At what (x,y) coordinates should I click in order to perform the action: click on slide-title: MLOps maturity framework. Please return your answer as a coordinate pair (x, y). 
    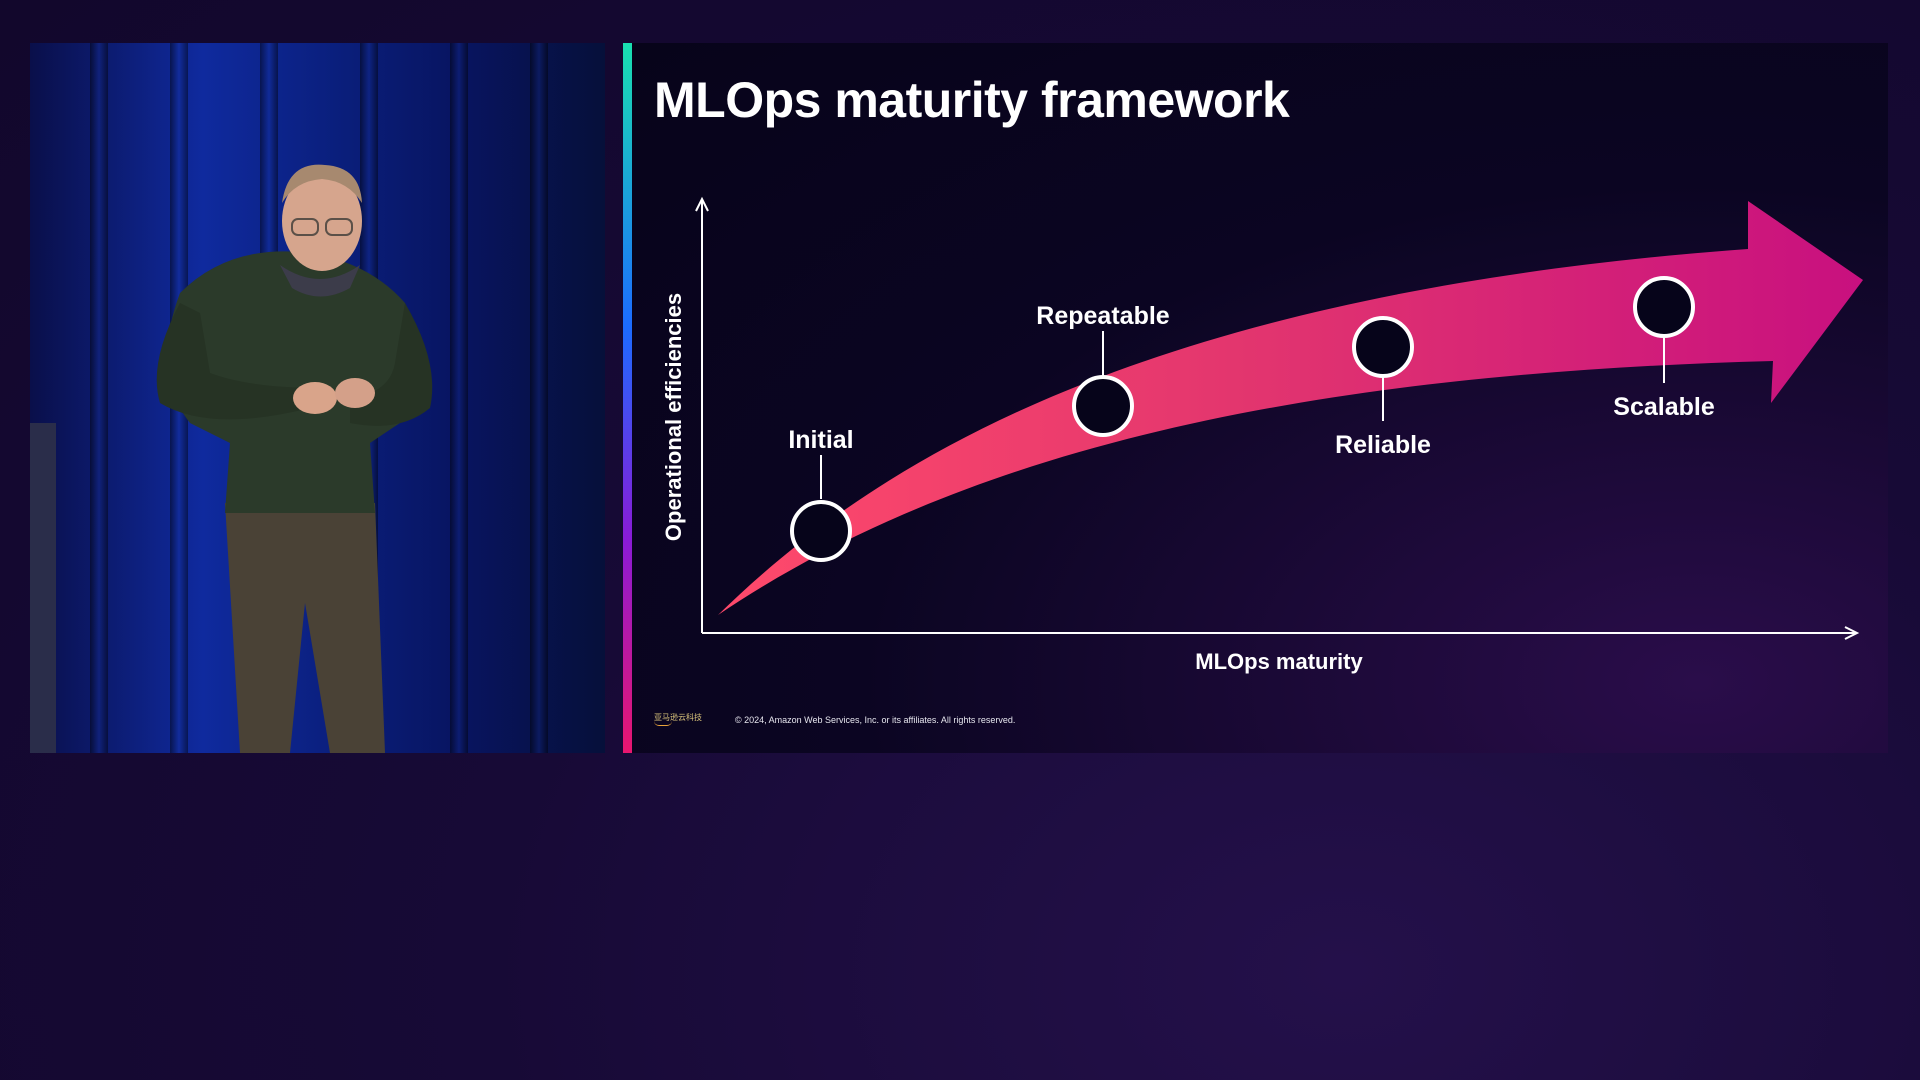
    Looking at the image, I should click on (972, 100).